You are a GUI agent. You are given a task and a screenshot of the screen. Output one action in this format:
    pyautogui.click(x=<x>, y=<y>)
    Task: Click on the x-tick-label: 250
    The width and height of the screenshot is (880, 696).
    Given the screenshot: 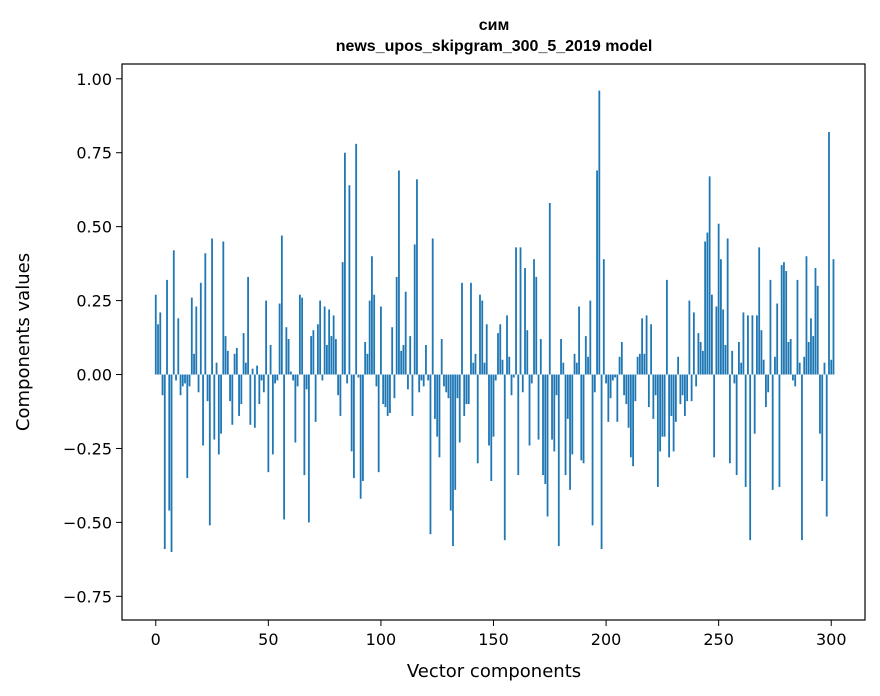 What is the action you would take?
    pyautogui.click(x=718, y=639)
    